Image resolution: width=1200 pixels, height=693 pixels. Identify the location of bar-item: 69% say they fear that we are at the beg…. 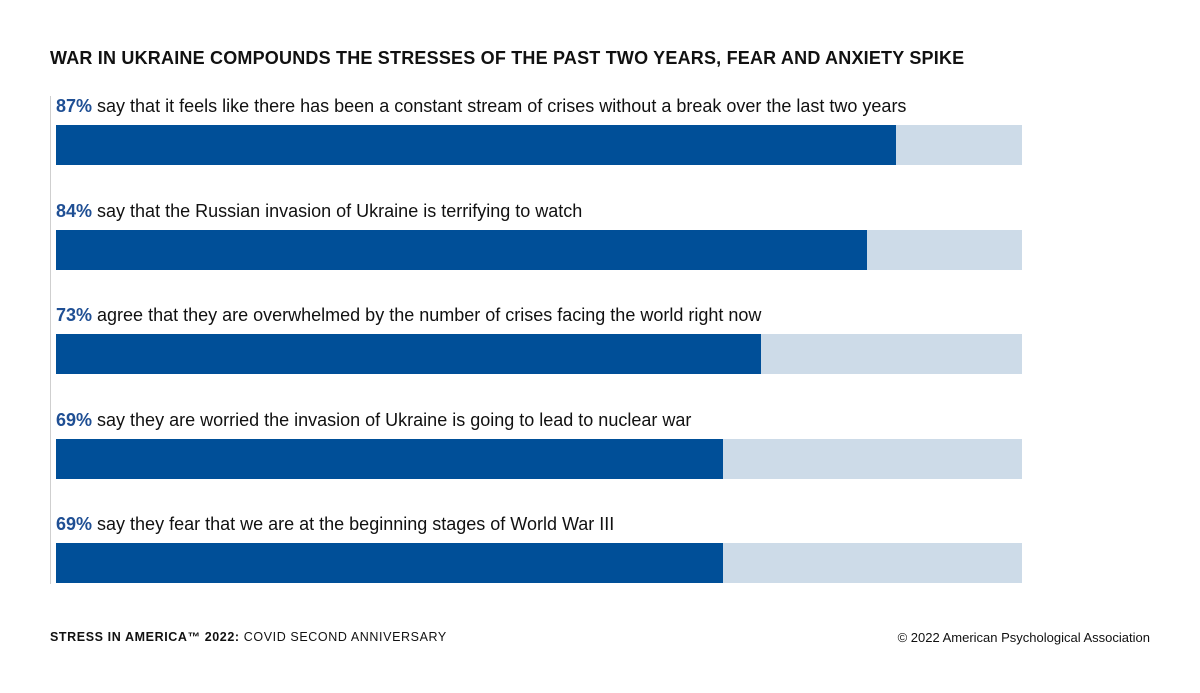
(539, 547).